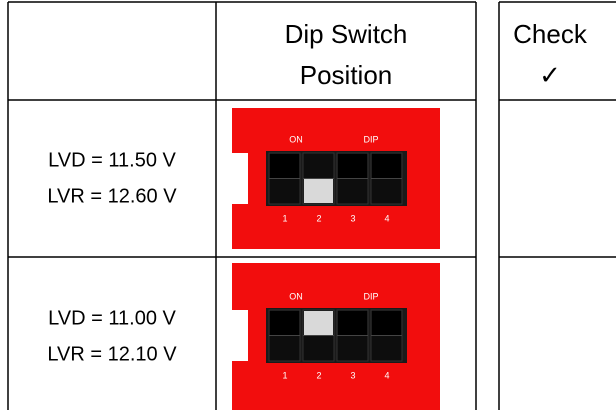 This screenshot has width=616, height=410. What do you see at coordinates (346, 34) in the screenshot?
I see `header-text: Dip Switch` at bounding box center [346, 34].